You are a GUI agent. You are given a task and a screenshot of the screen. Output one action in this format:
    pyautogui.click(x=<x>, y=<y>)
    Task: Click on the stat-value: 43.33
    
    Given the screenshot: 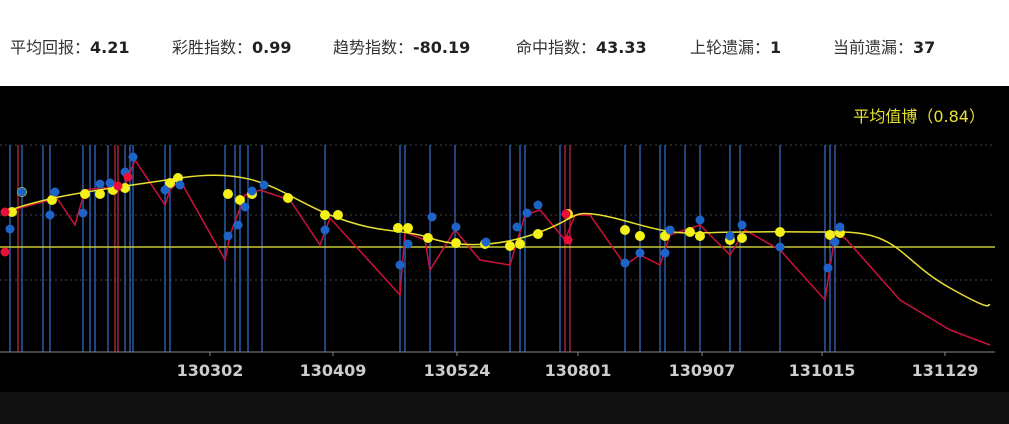 What is the action you would take?
    pyautogui.click(x=621, y=47)
    